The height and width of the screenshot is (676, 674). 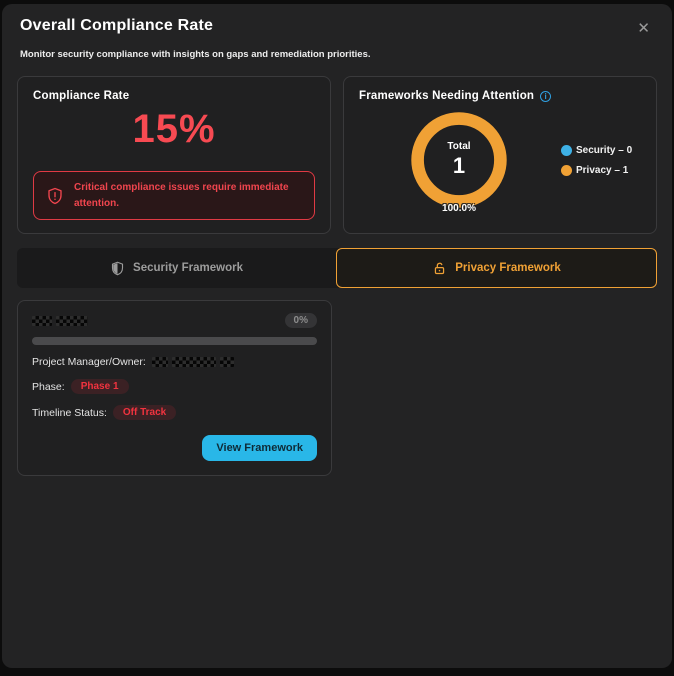 I want to click on donut-ring-svg, so click(x=459, y=160).